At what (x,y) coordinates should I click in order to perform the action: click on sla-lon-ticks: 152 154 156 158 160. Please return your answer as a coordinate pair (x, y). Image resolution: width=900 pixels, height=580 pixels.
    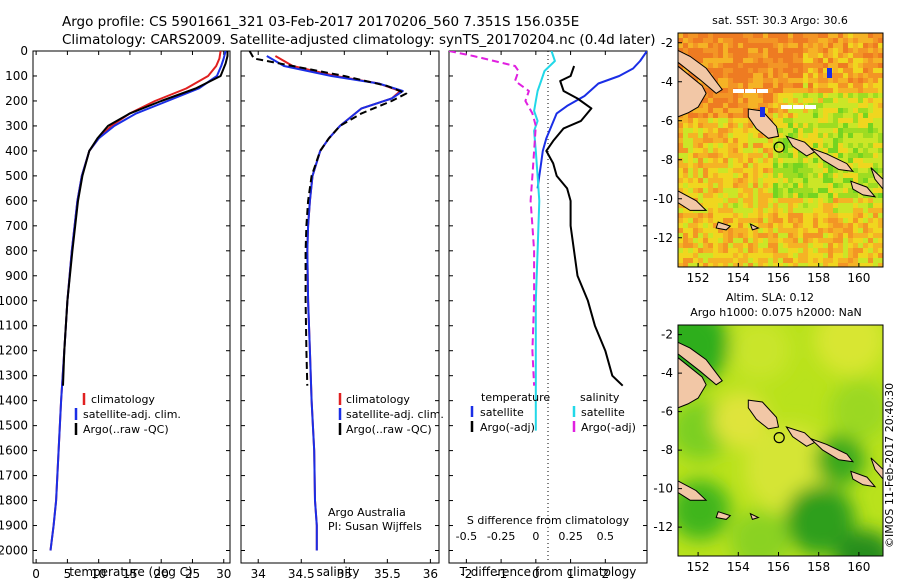
    Looking at the image, I should click on (778, 563).